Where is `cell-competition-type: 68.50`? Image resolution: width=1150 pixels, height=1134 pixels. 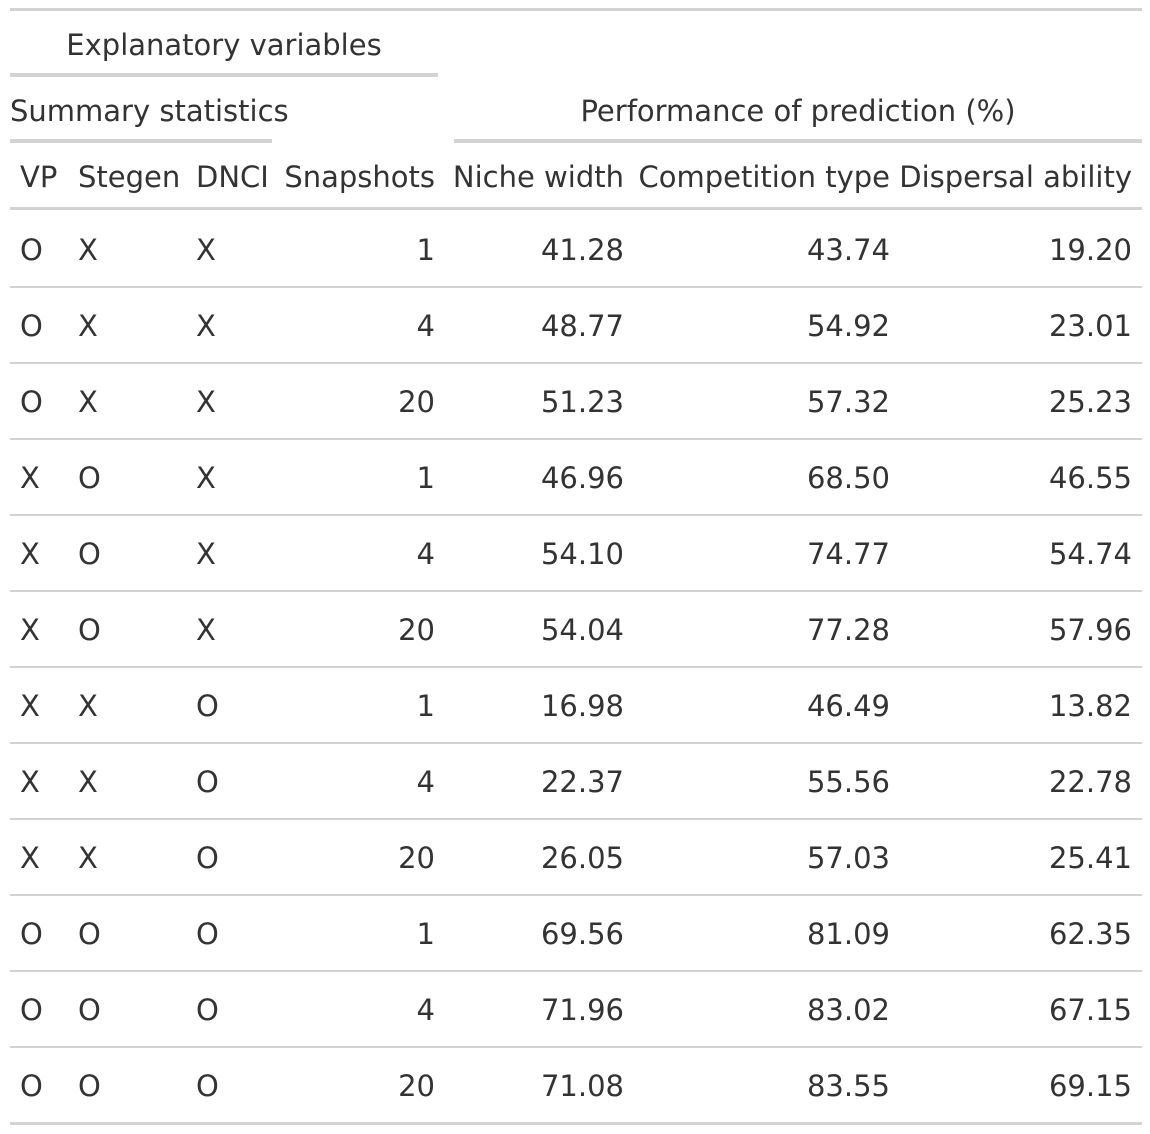
cell-competition-type: 68.50 is located at coordinates (848, 478).